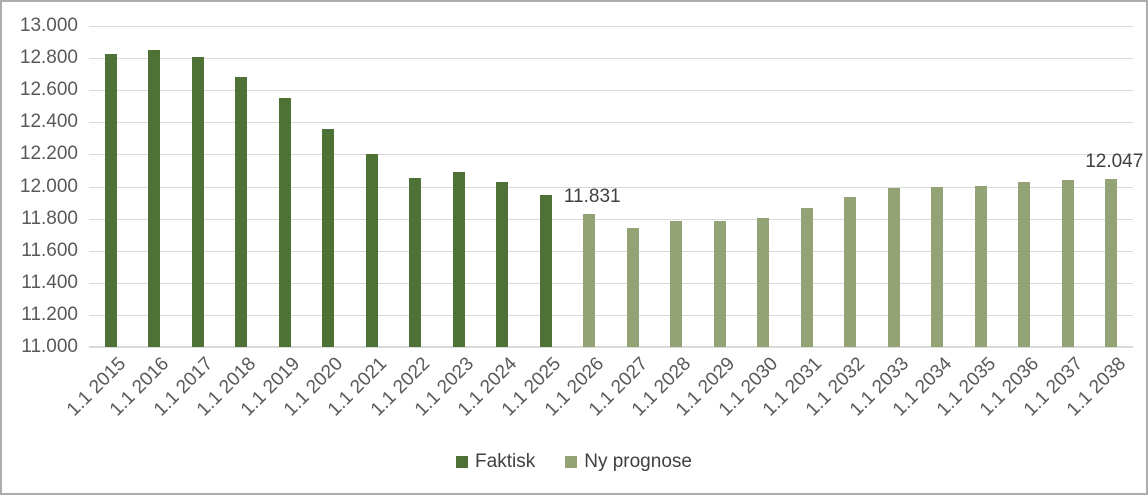 Image resolution: width=1148 pixels, height=495 pixels. Describe the element at coordinates (49, 282) in the screenshot. I see `y-axis-tick-label: 11.400` at that location.